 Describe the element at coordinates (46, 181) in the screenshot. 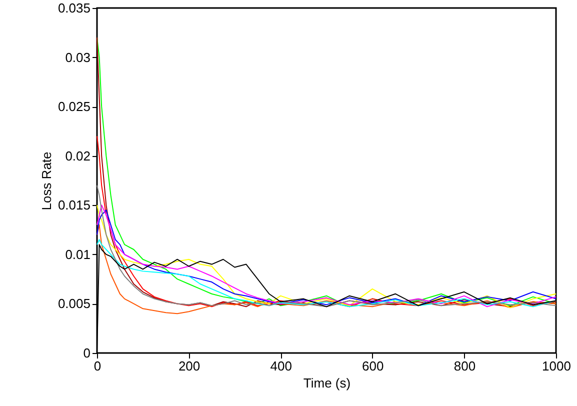

I see `y-axis-title: Loss Rate` at that location.